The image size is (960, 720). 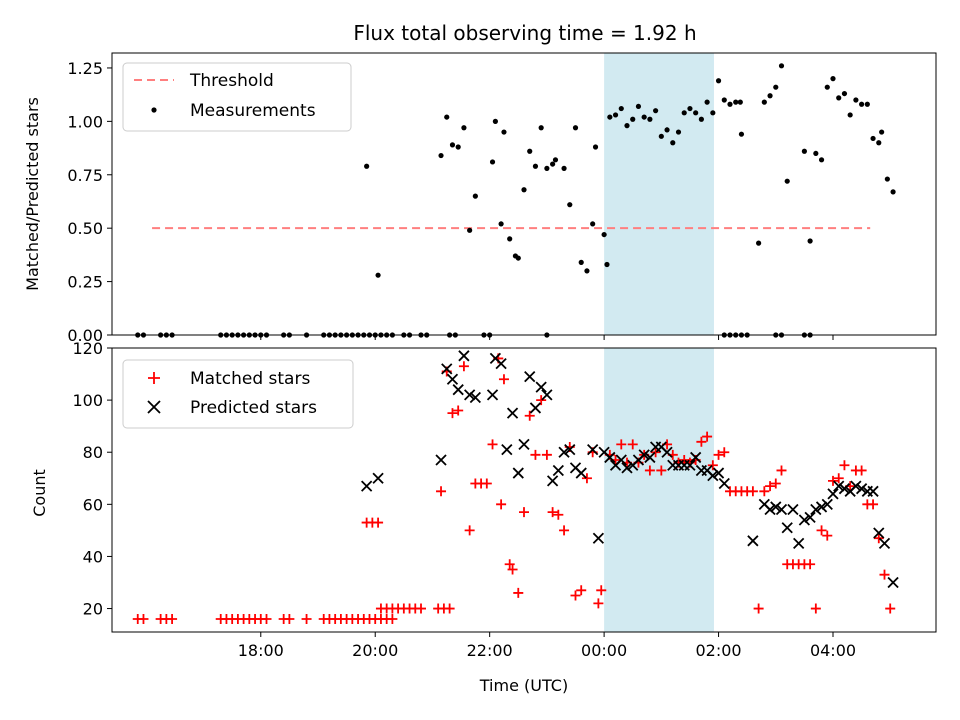 What do you see at coordinates (719, 650) in the screenshot?
I see `x-tick-label: 02:00` at bounding box center [719, 650].